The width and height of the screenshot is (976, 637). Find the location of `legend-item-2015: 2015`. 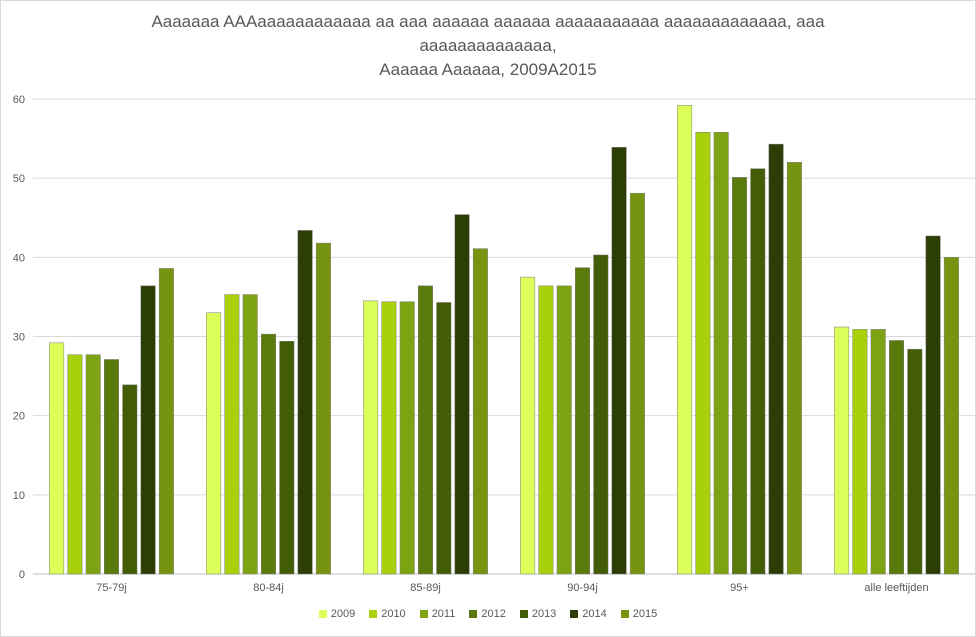

legend-item-2015: 2015 is located at coordinates (639, 614).